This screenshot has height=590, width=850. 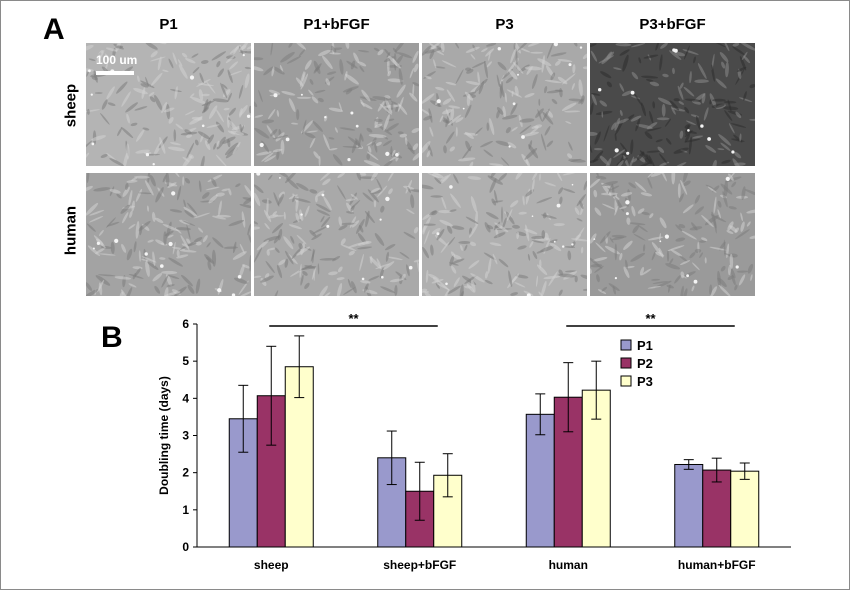 I want to click on legend-label-P2: P2, so click(x=645, y=363).